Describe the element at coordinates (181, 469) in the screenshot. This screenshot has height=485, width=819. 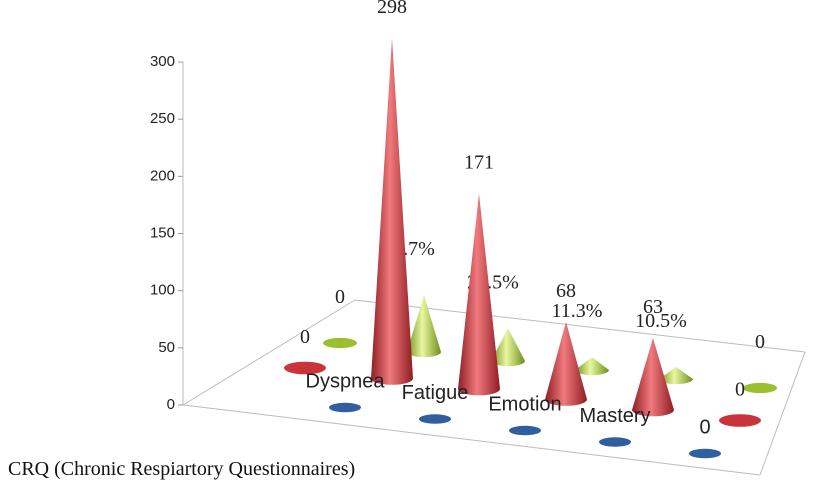
I see `chart-title: CRQ (Chronic Respiartory Questionnaires)` at that location.